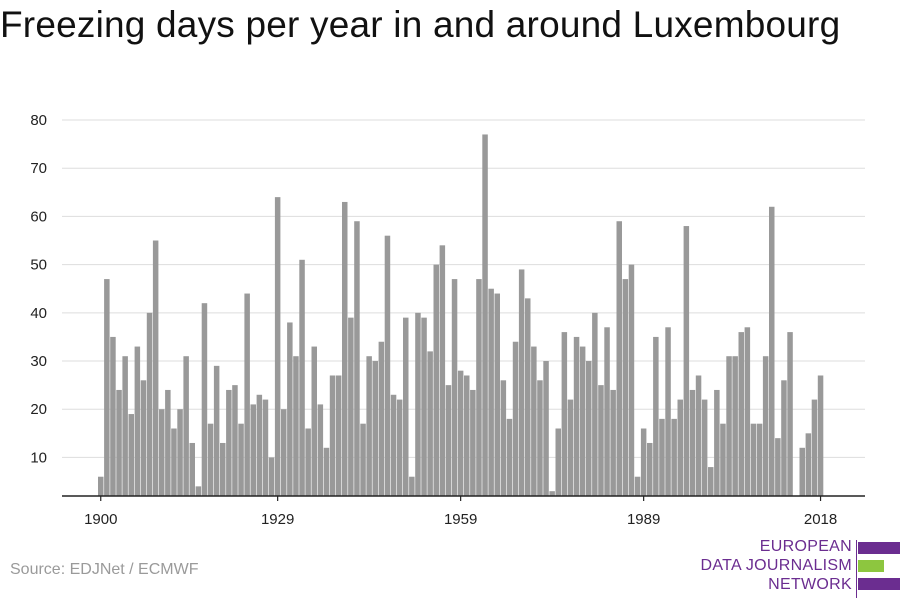 Image resolution: width=900 pixels, height=600 pixels. Describe the element at coordinates (735, 426) in the screenshot. I see `bar-2004` at that location.